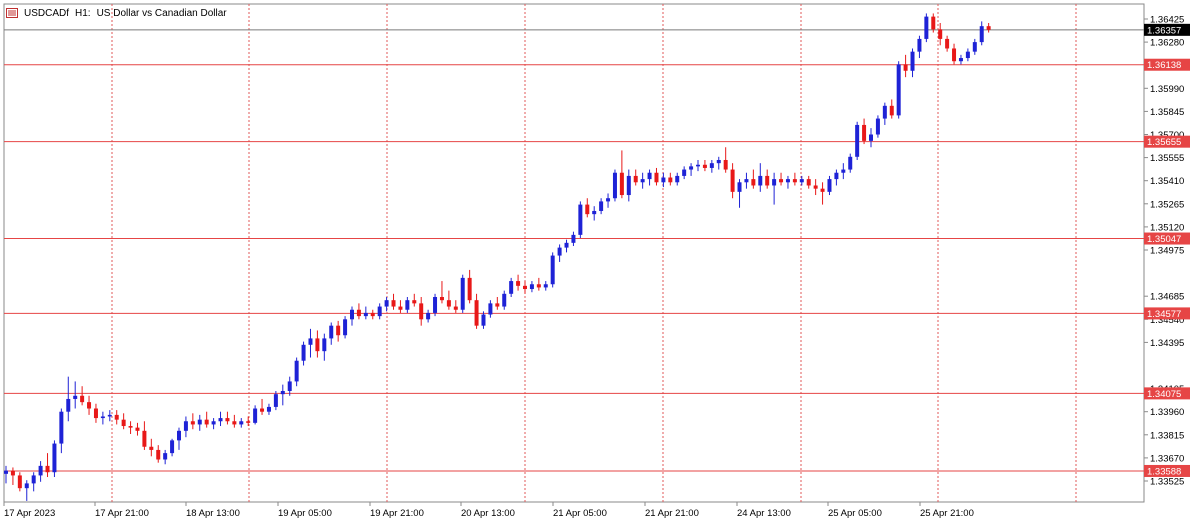 This screenshot has width=1200, height=522. Describe the element at coordinates (580, 513) in the screenshot. I see `x-tick-label: 21 Apr 05:00` at that location.